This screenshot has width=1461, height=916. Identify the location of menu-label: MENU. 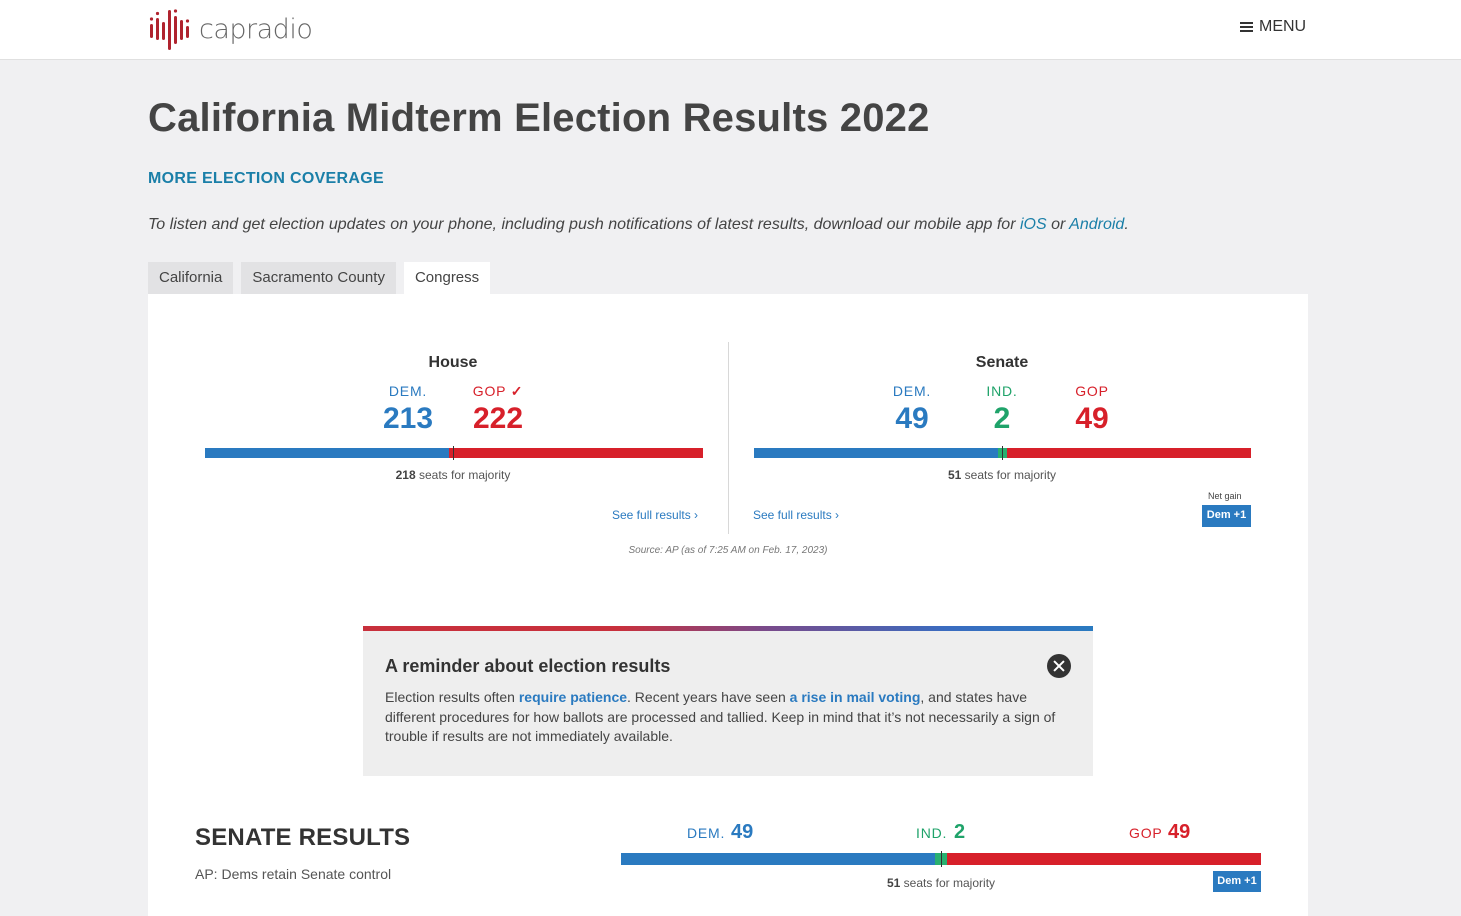
(1283, 26).